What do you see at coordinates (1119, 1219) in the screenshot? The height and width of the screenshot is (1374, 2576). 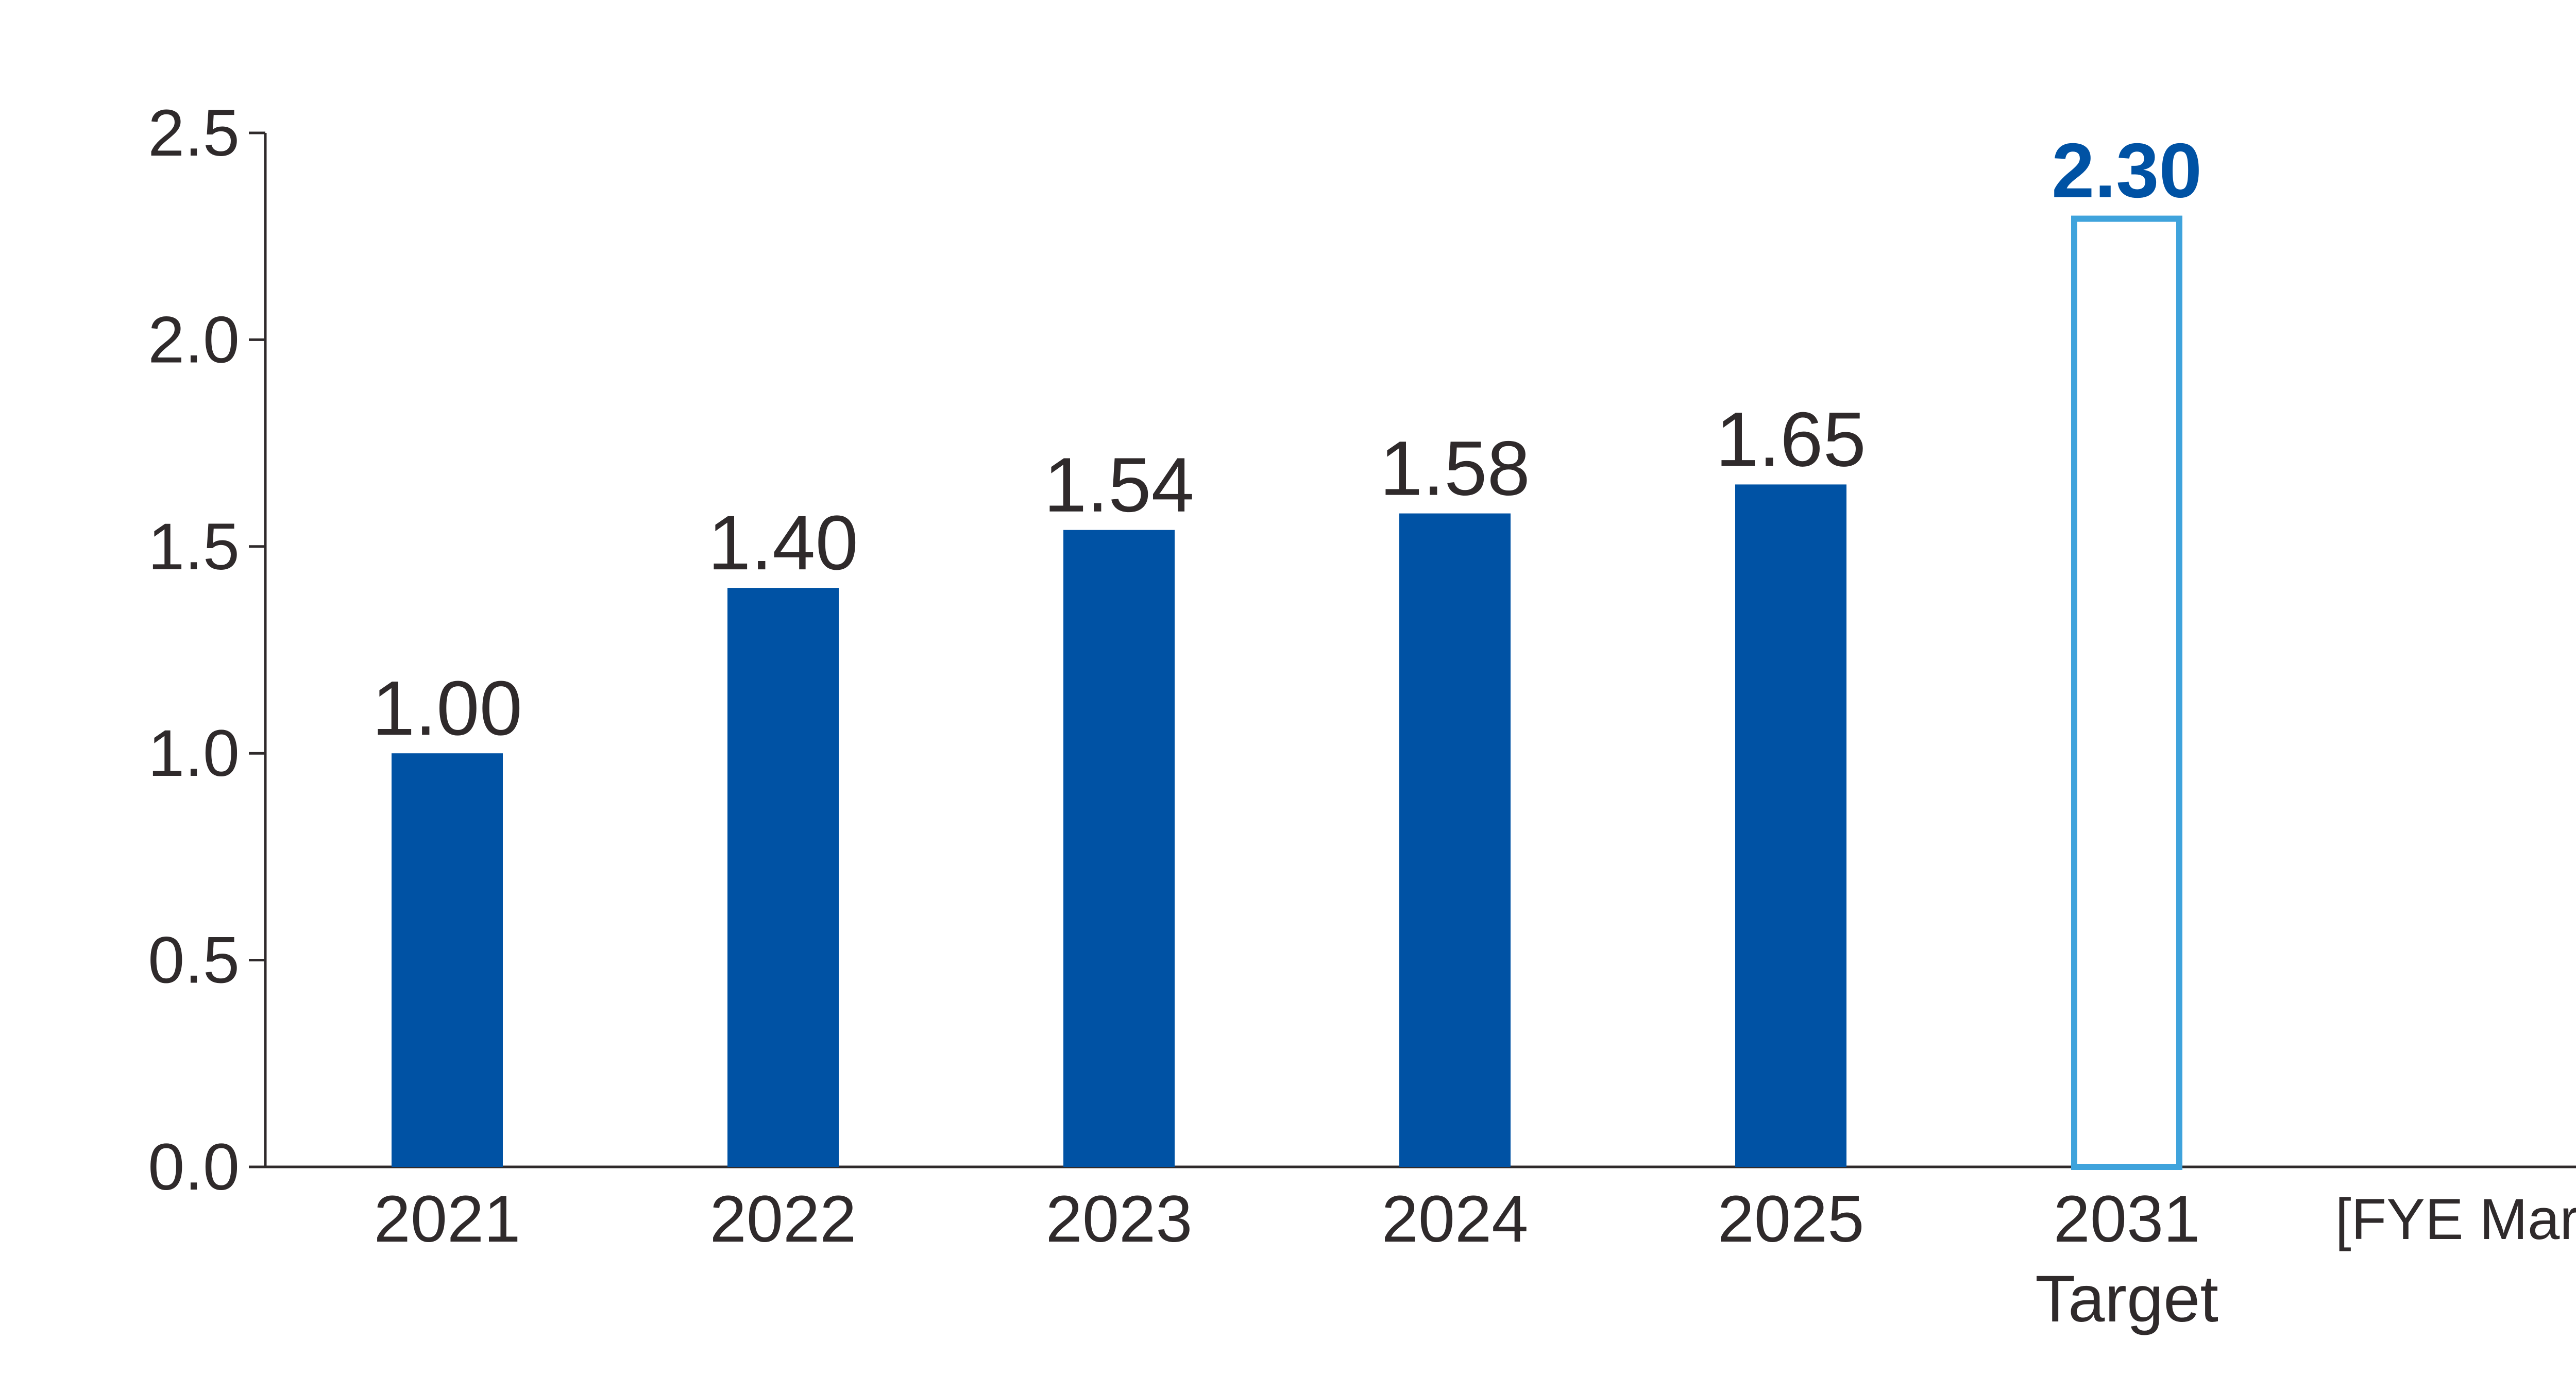 I see `x-tick-label: 2023` at bounding box center [1119, 1219].